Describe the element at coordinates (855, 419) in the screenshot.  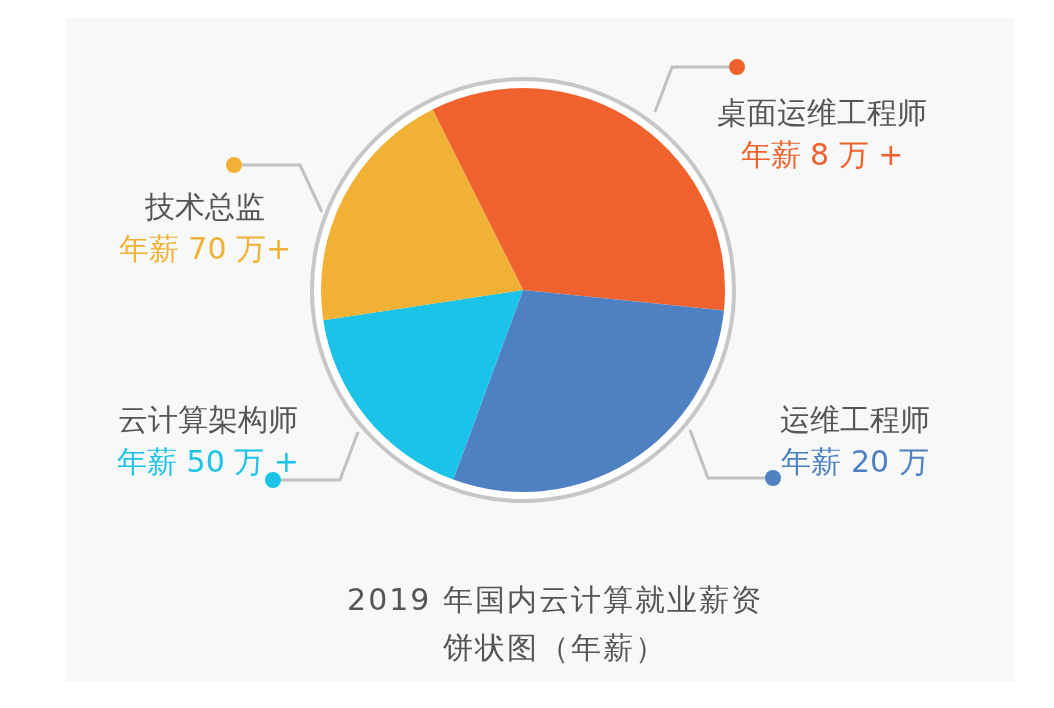
I see `slice-label: 运维工程师` at that location.